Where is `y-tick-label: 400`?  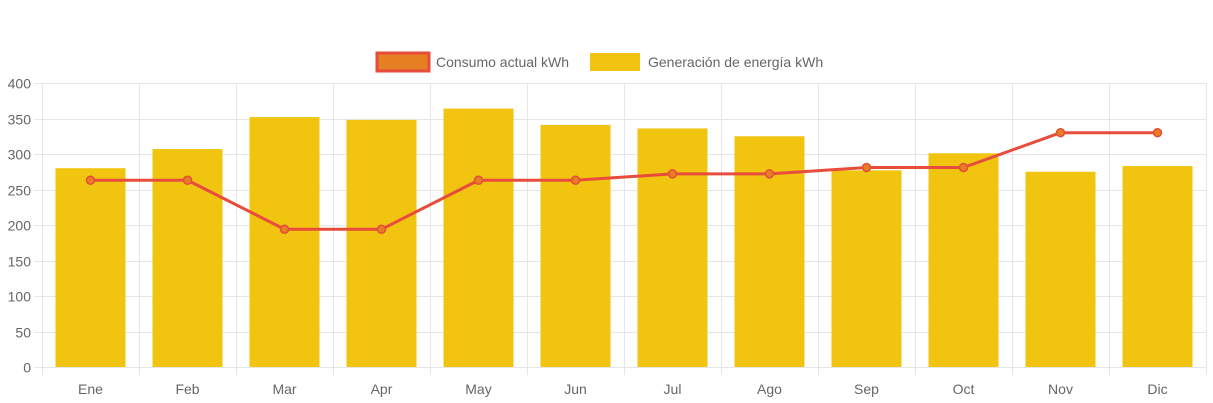
y-tick-label: 400 is located at coordinates (20, 84).